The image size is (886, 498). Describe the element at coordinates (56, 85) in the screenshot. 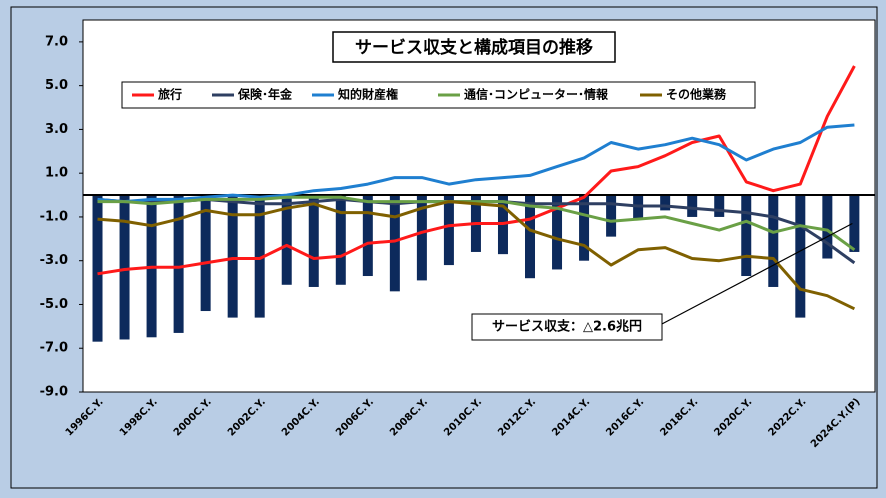

I see `y-tick-label: 5.0` at that location.